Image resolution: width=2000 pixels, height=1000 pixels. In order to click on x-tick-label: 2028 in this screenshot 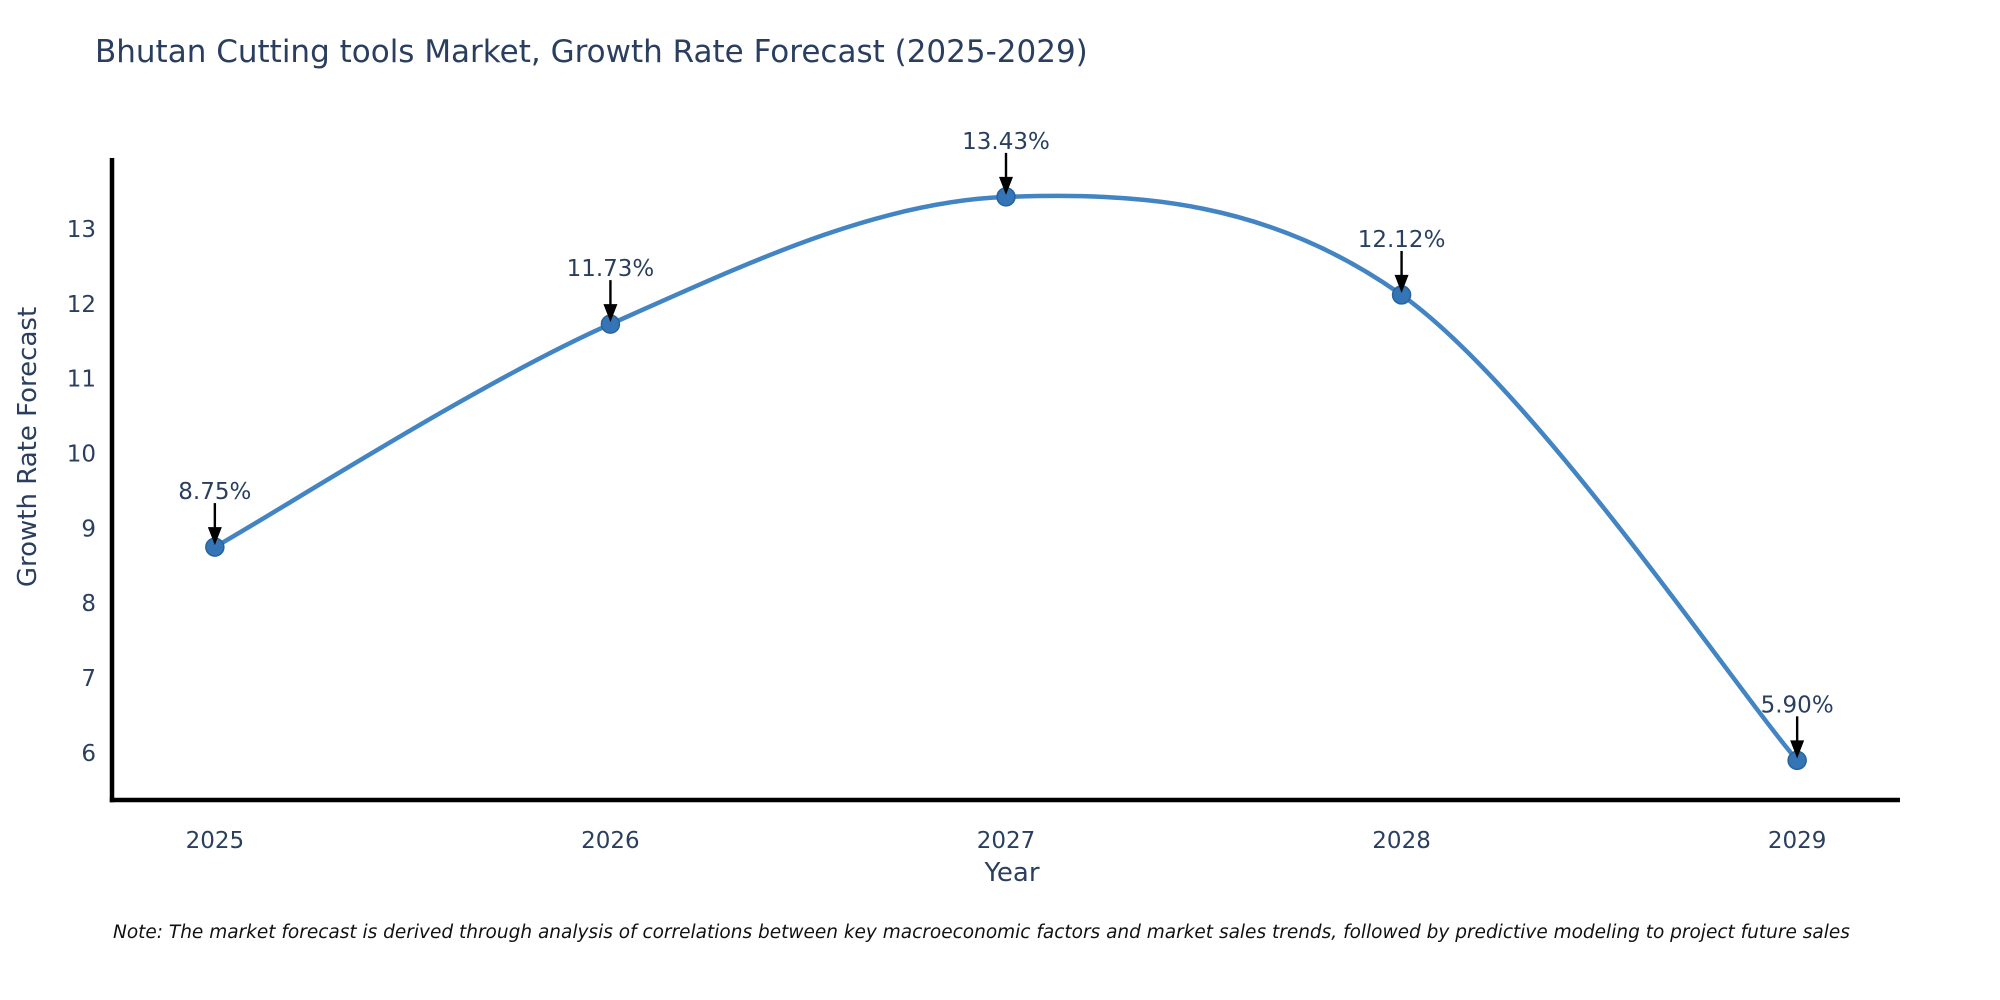, I will do `click(1401, 841)`.